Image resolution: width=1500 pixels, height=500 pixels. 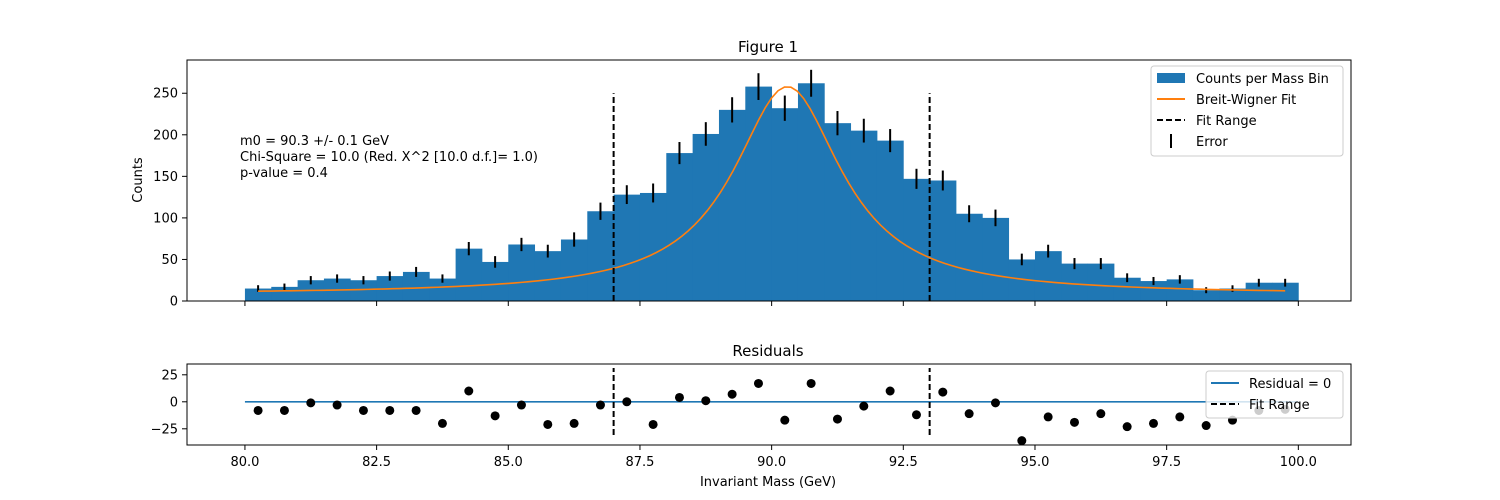 What do you see at coordinates (1298, 462) in the screenshot?
I see `x-tick-label: 100.0` at bounding box center [1298, 462].